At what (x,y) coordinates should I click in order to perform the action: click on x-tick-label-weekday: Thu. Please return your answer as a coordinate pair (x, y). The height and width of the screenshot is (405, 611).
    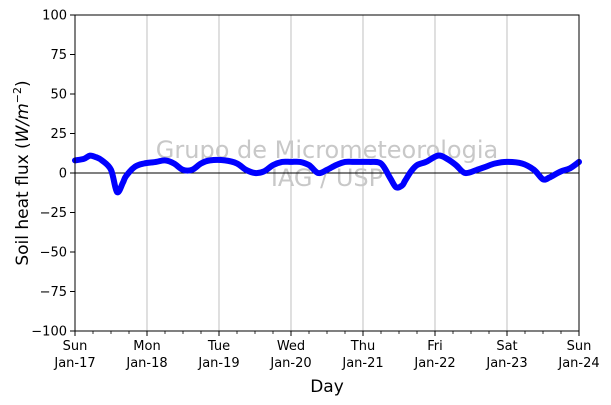
    Looking at the image, I should click on (362, 346).